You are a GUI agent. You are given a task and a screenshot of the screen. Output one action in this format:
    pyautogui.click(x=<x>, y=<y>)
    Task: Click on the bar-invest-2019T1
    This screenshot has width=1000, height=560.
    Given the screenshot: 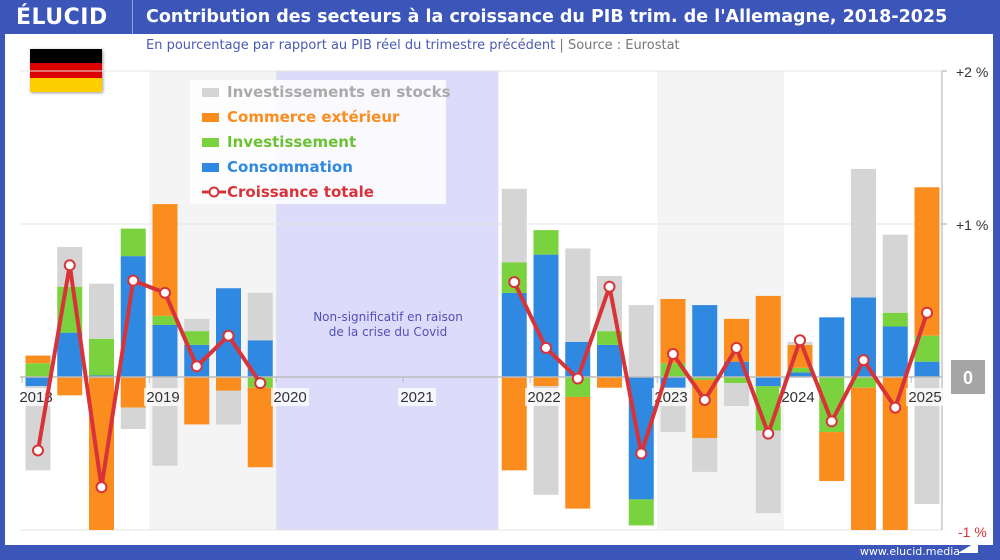 What is the action you would take?
    pyautogui.click(x=165, y=320)
    